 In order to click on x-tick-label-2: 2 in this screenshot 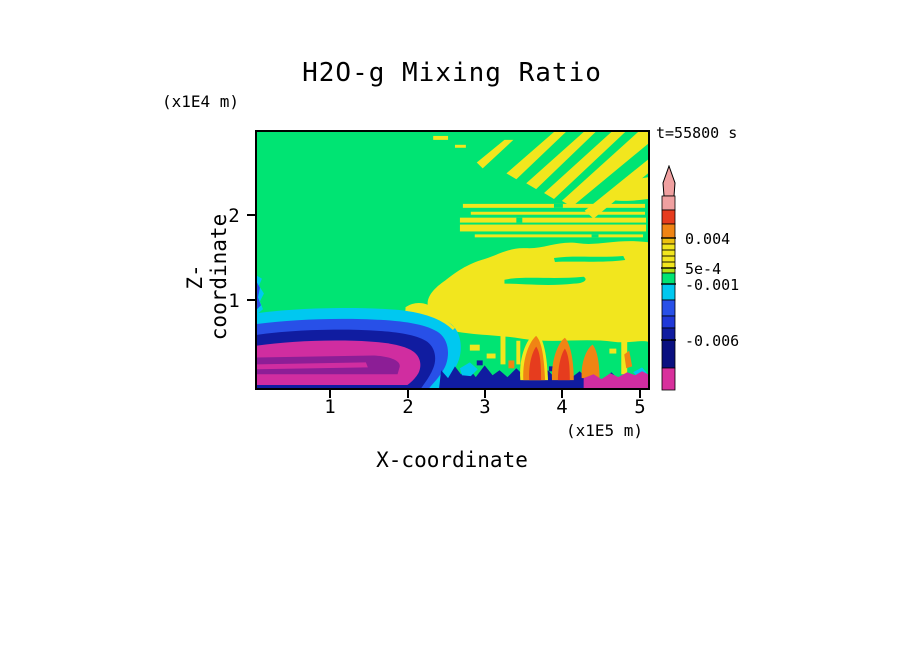, I will do `click(408, 407)`.